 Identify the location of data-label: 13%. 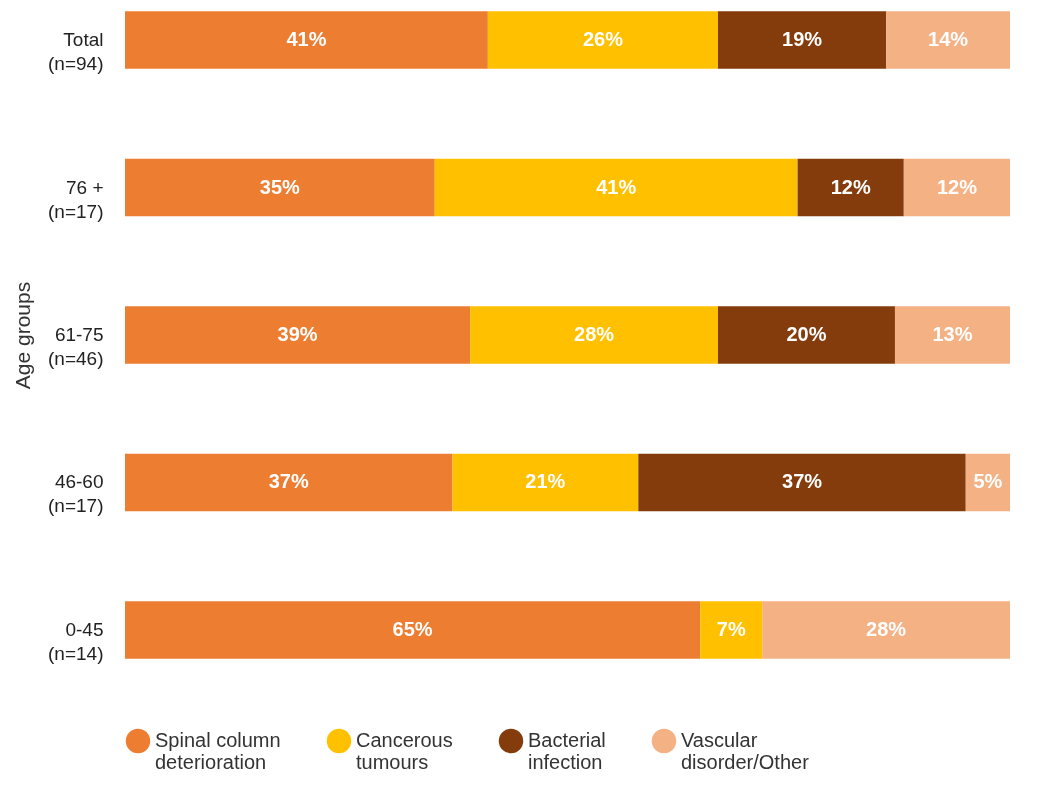
(952, 334).